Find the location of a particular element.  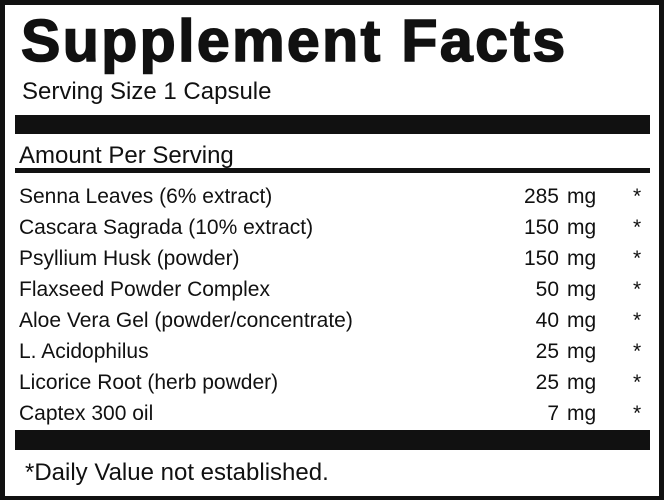

thick-divider-bottom is located at coordinates (332, 440).